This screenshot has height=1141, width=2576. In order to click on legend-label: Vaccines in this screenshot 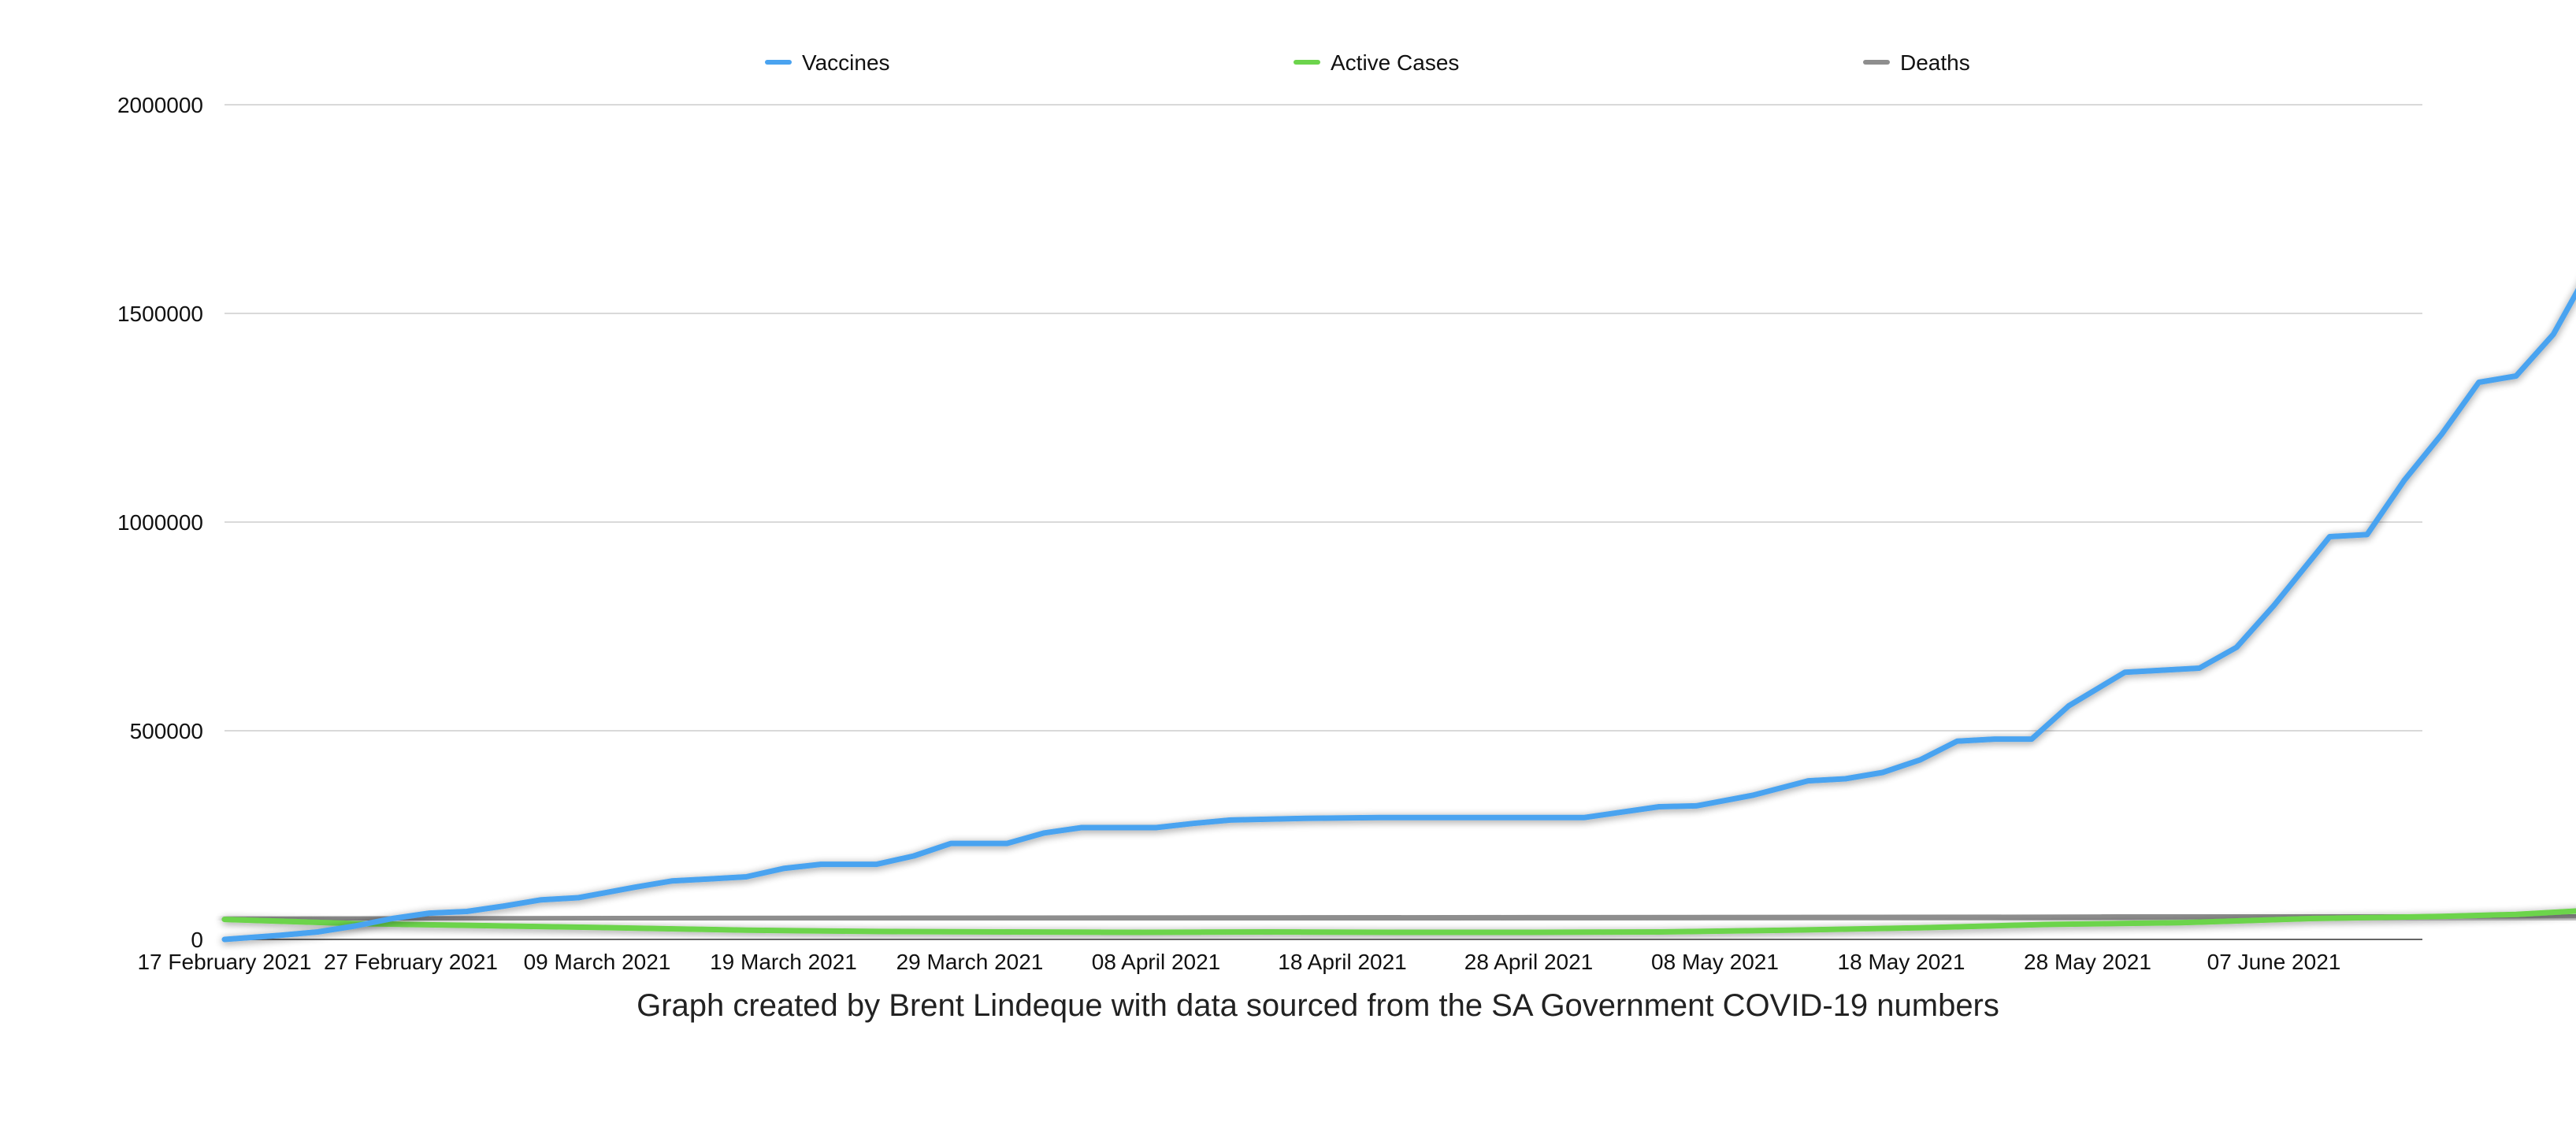, I will do `click(846, 63)`.